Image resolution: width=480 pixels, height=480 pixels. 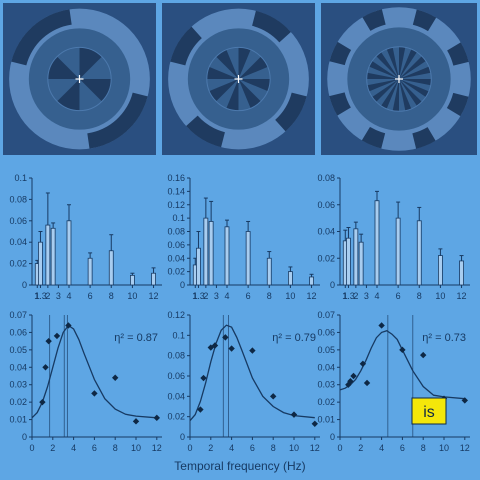 I want to click on stimulus-16-cycle, so click(x=399, y=79).